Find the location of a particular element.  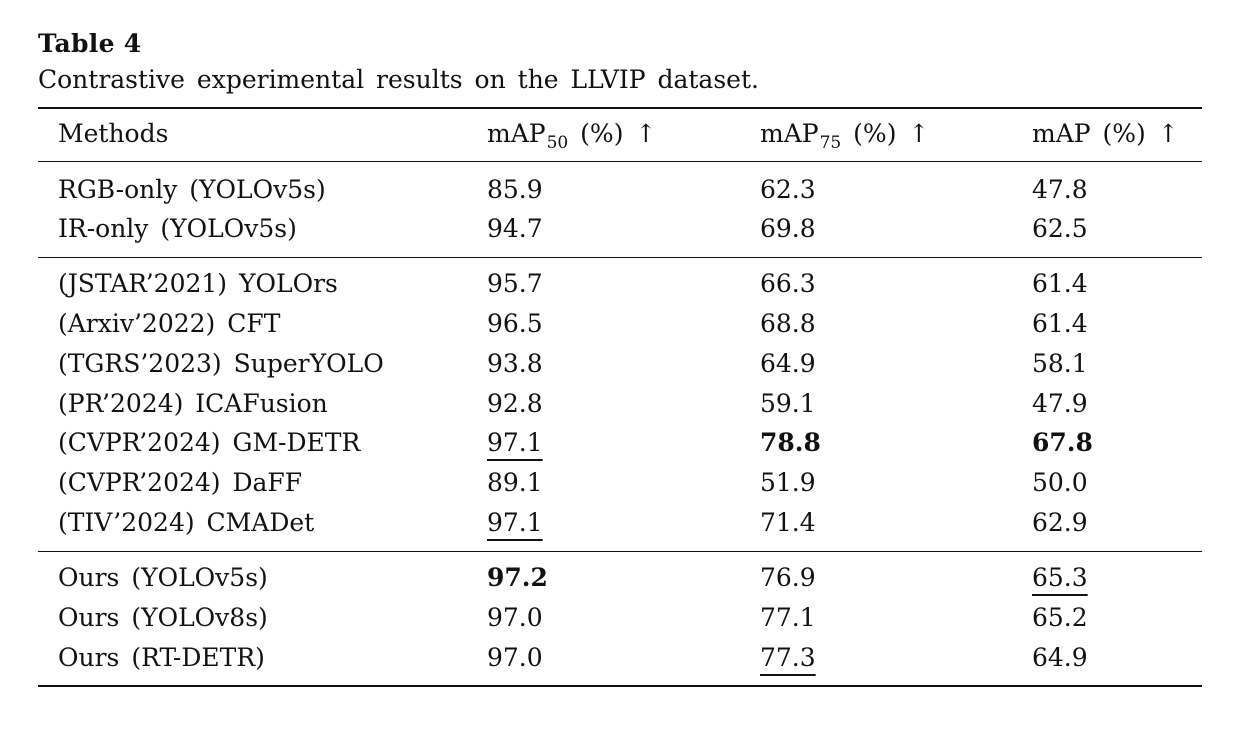

header-map75: mAP75 (%) ↑ is located at coordinates (845, 136).